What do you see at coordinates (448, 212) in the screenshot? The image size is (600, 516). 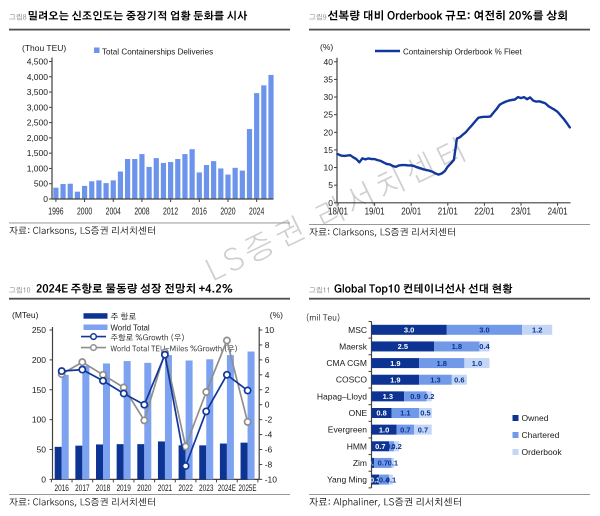 I see `svg-text: 21/01` at bounding box center [448, 212].